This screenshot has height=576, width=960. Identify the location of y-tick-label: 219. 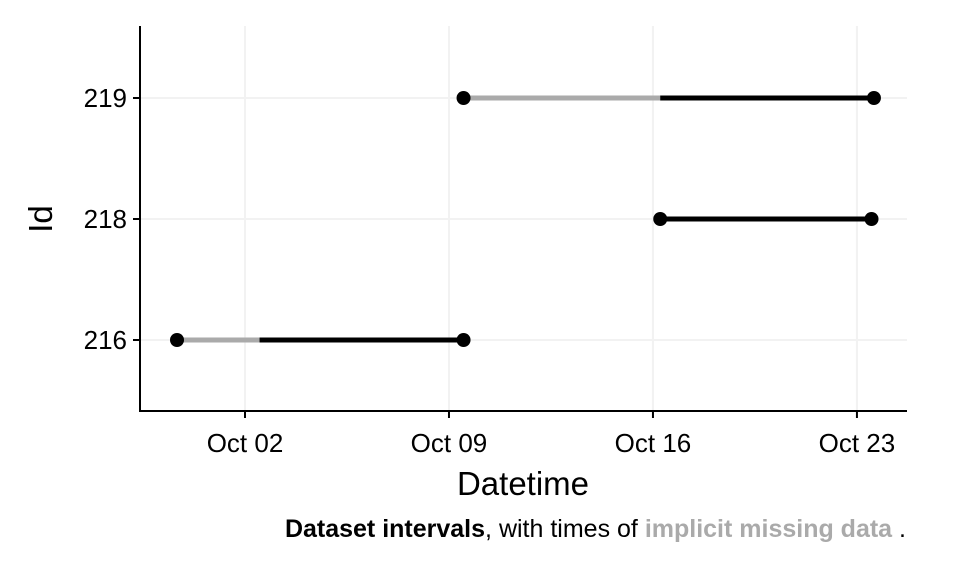
(105, 98).